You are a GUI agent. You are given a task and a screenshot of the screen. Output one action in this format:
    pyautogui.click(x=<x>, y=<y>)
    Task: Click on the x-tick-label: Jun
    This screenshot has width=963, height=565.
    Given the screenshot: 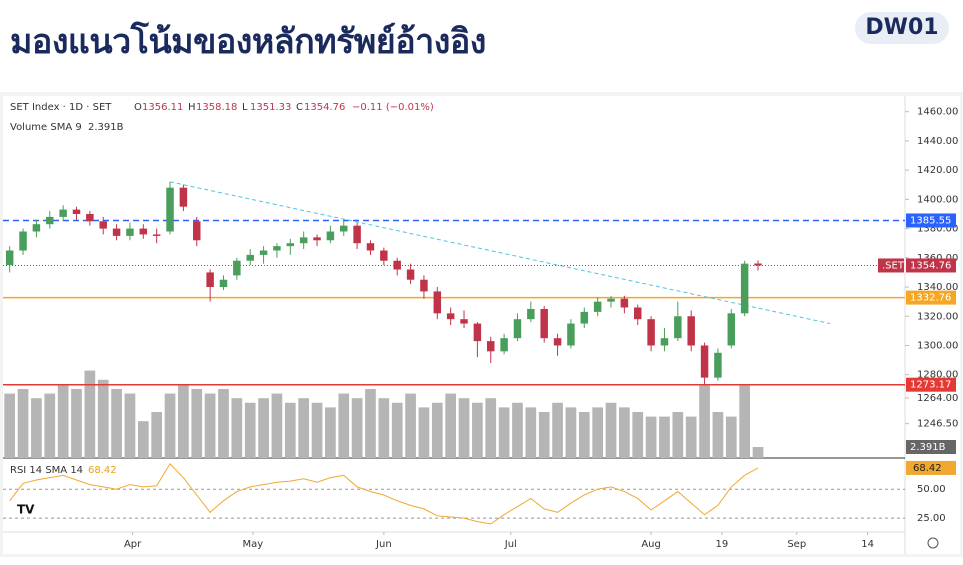 What is the action you would take?
    pyautogui.click(x=383, y=544)
    